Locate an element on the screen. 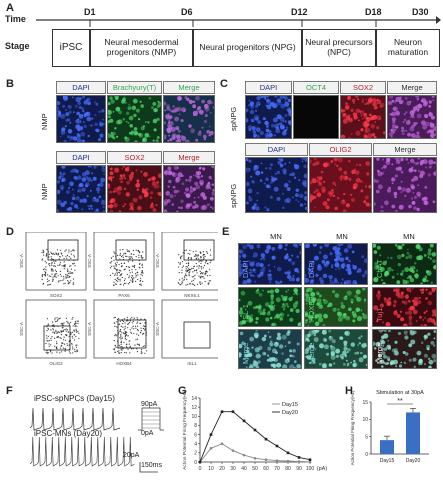 This screenshot has width=443, height=481. b-row2-label-dapi: DAPI is located at coordinates (81, 157).